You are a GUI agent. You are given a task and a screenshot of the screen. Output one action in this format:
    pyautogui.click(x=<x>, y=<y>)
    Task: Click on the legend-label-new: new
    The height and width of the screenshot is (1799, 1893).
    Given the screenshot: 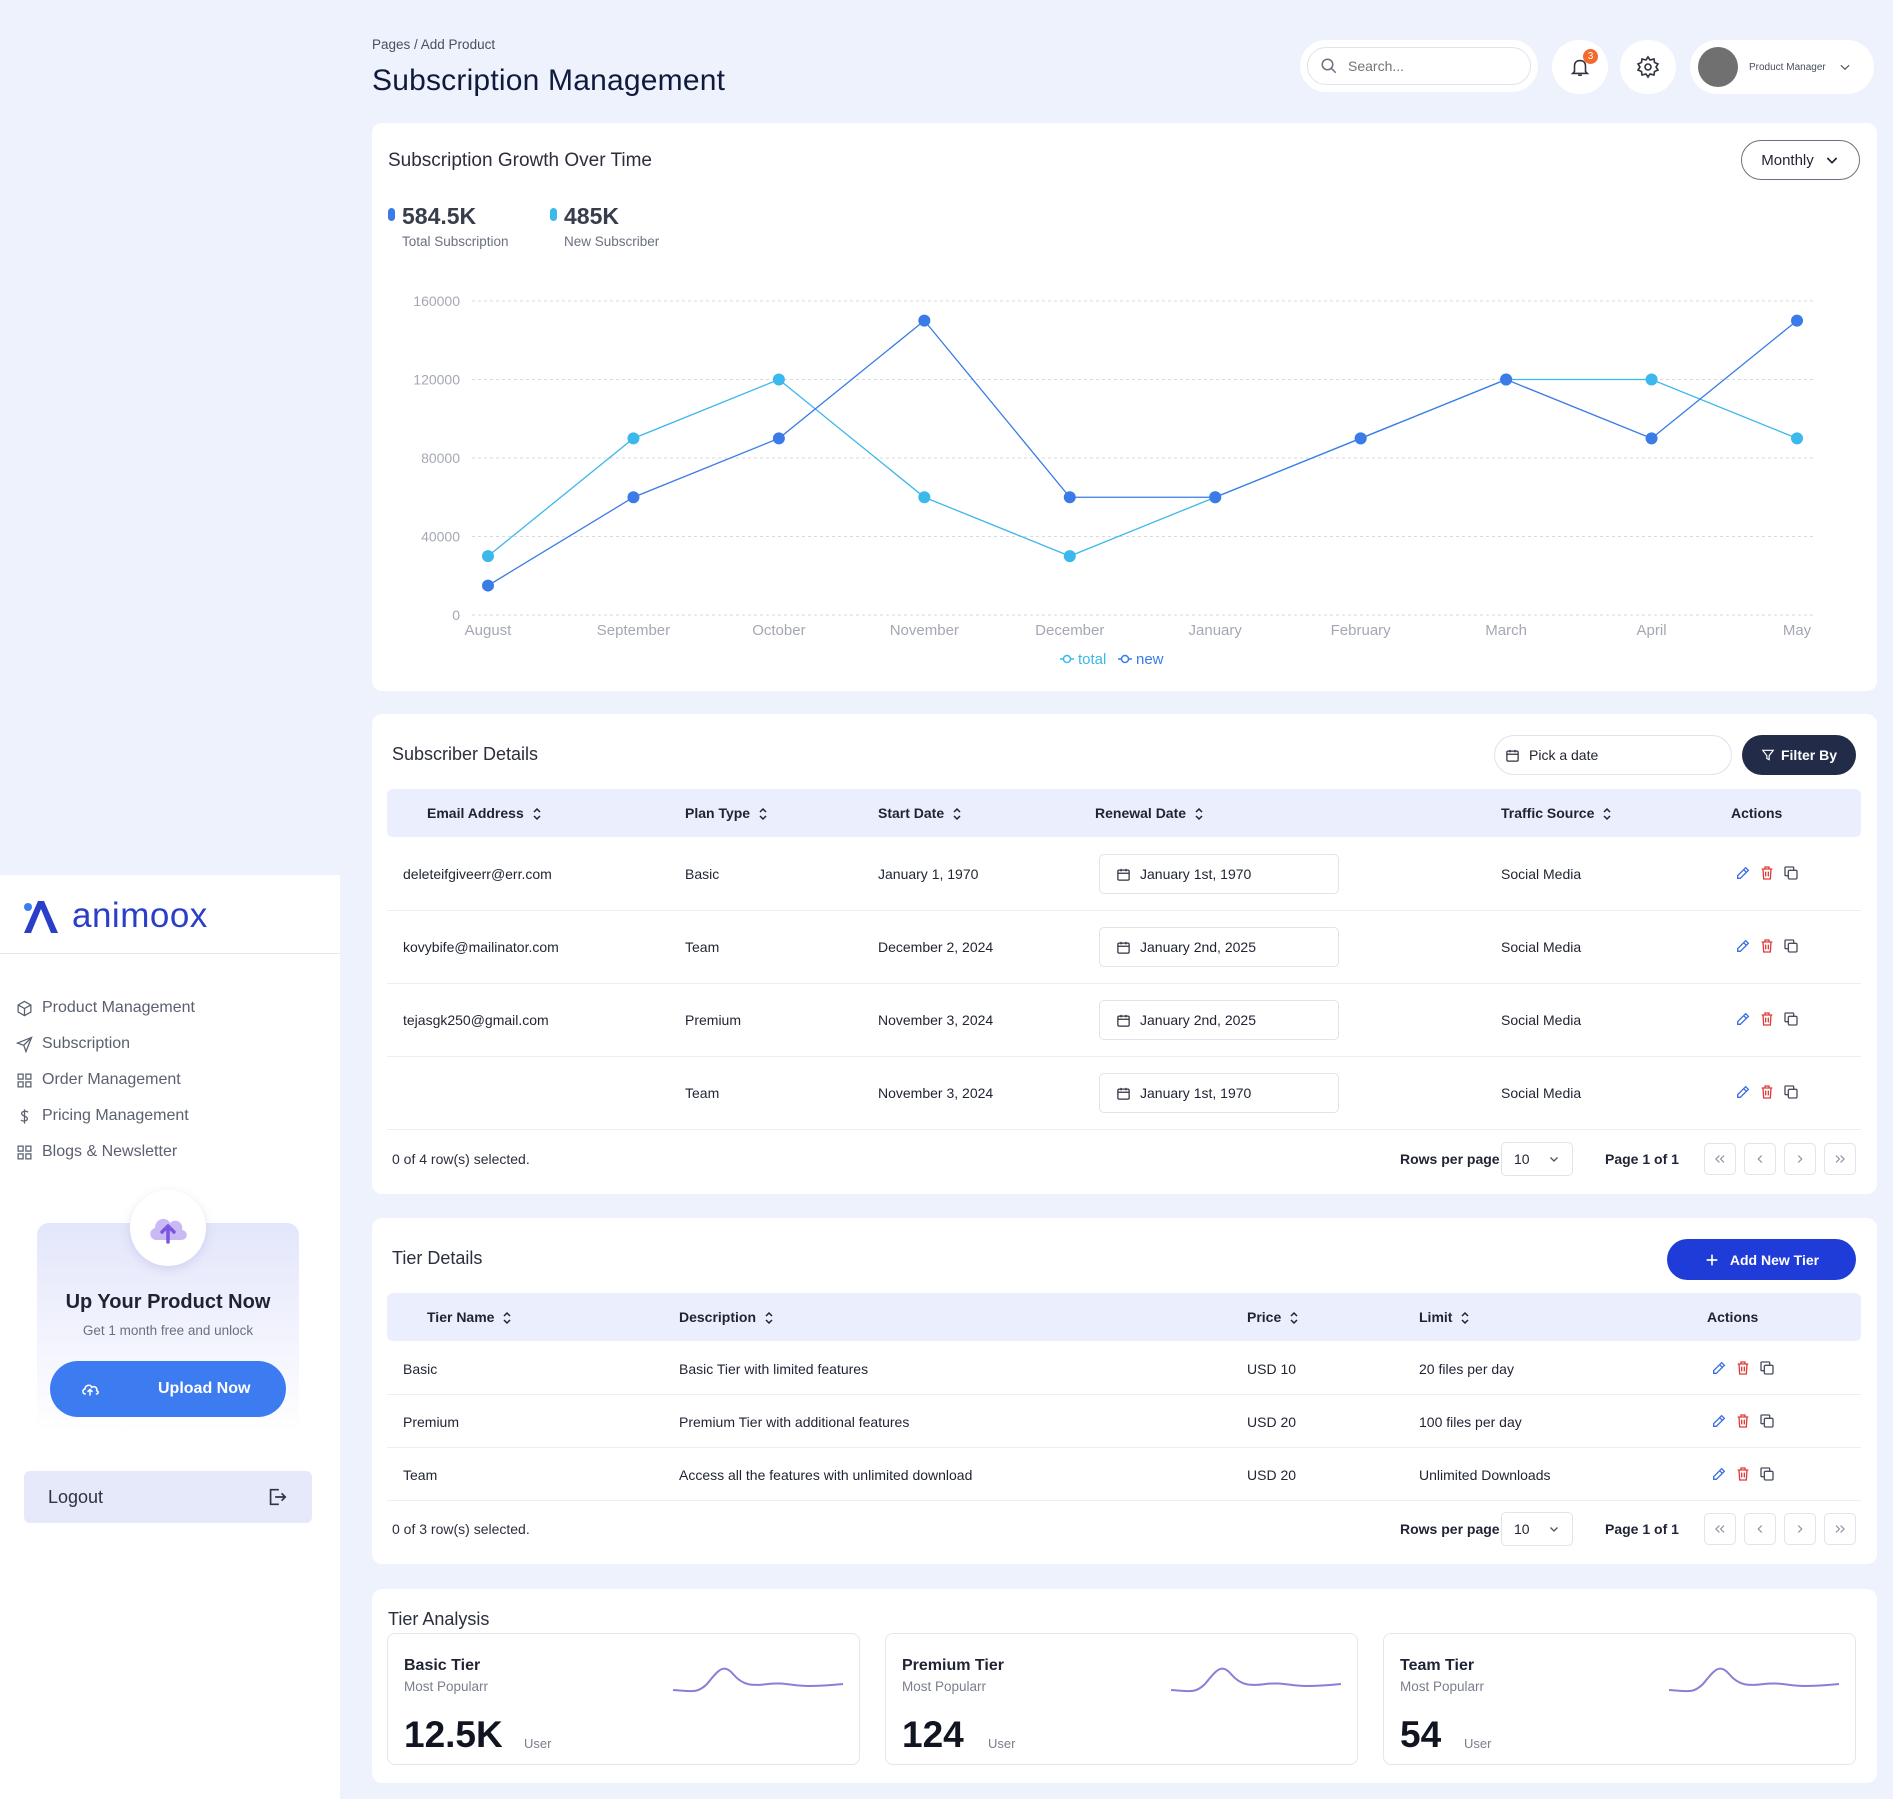 What is the action you would take?
    pyautogui.click(x=1150, y=659)
    